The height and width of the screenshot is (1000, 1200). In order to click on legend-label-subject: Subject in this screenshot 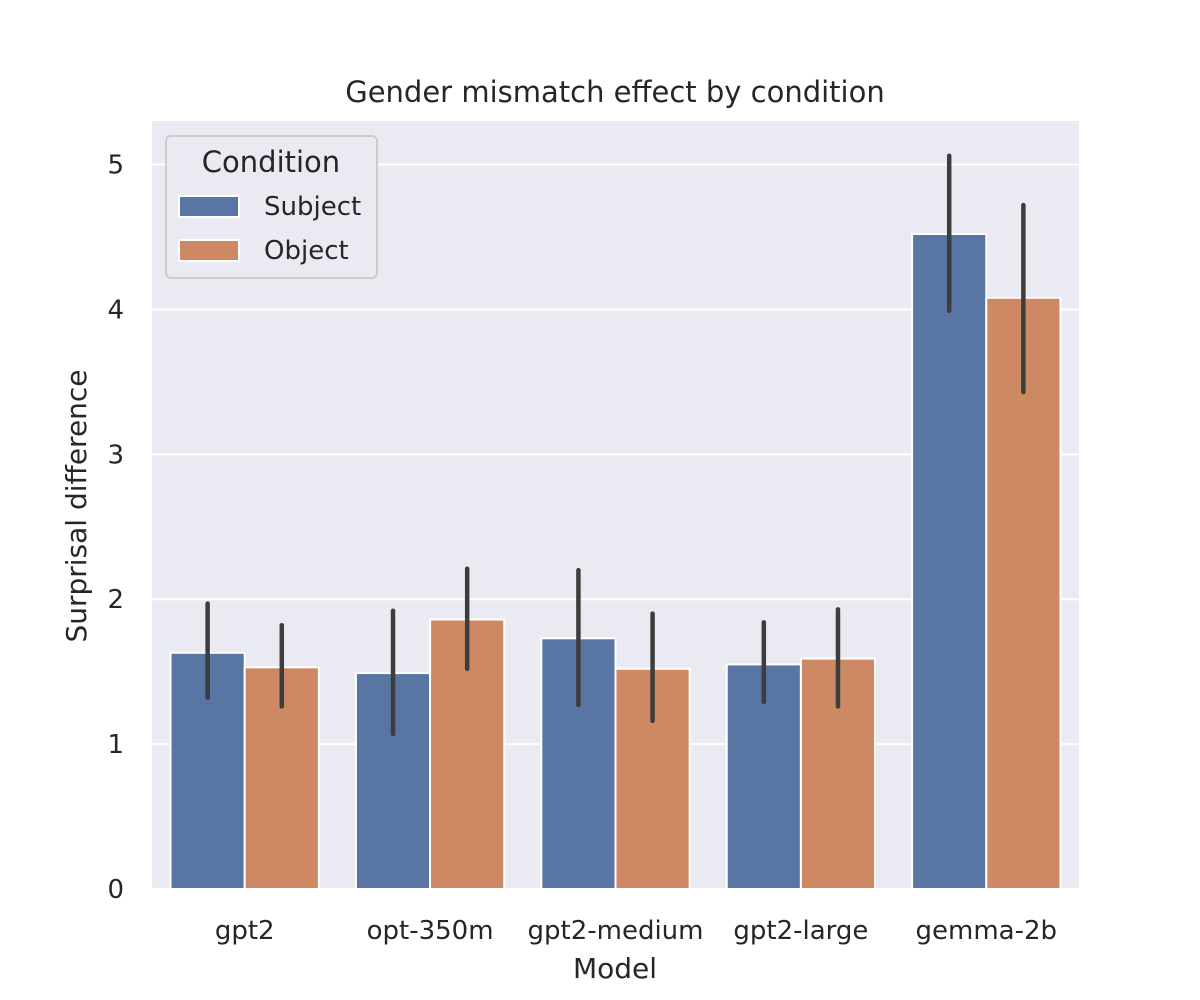, I will do `click(312, 207)`.